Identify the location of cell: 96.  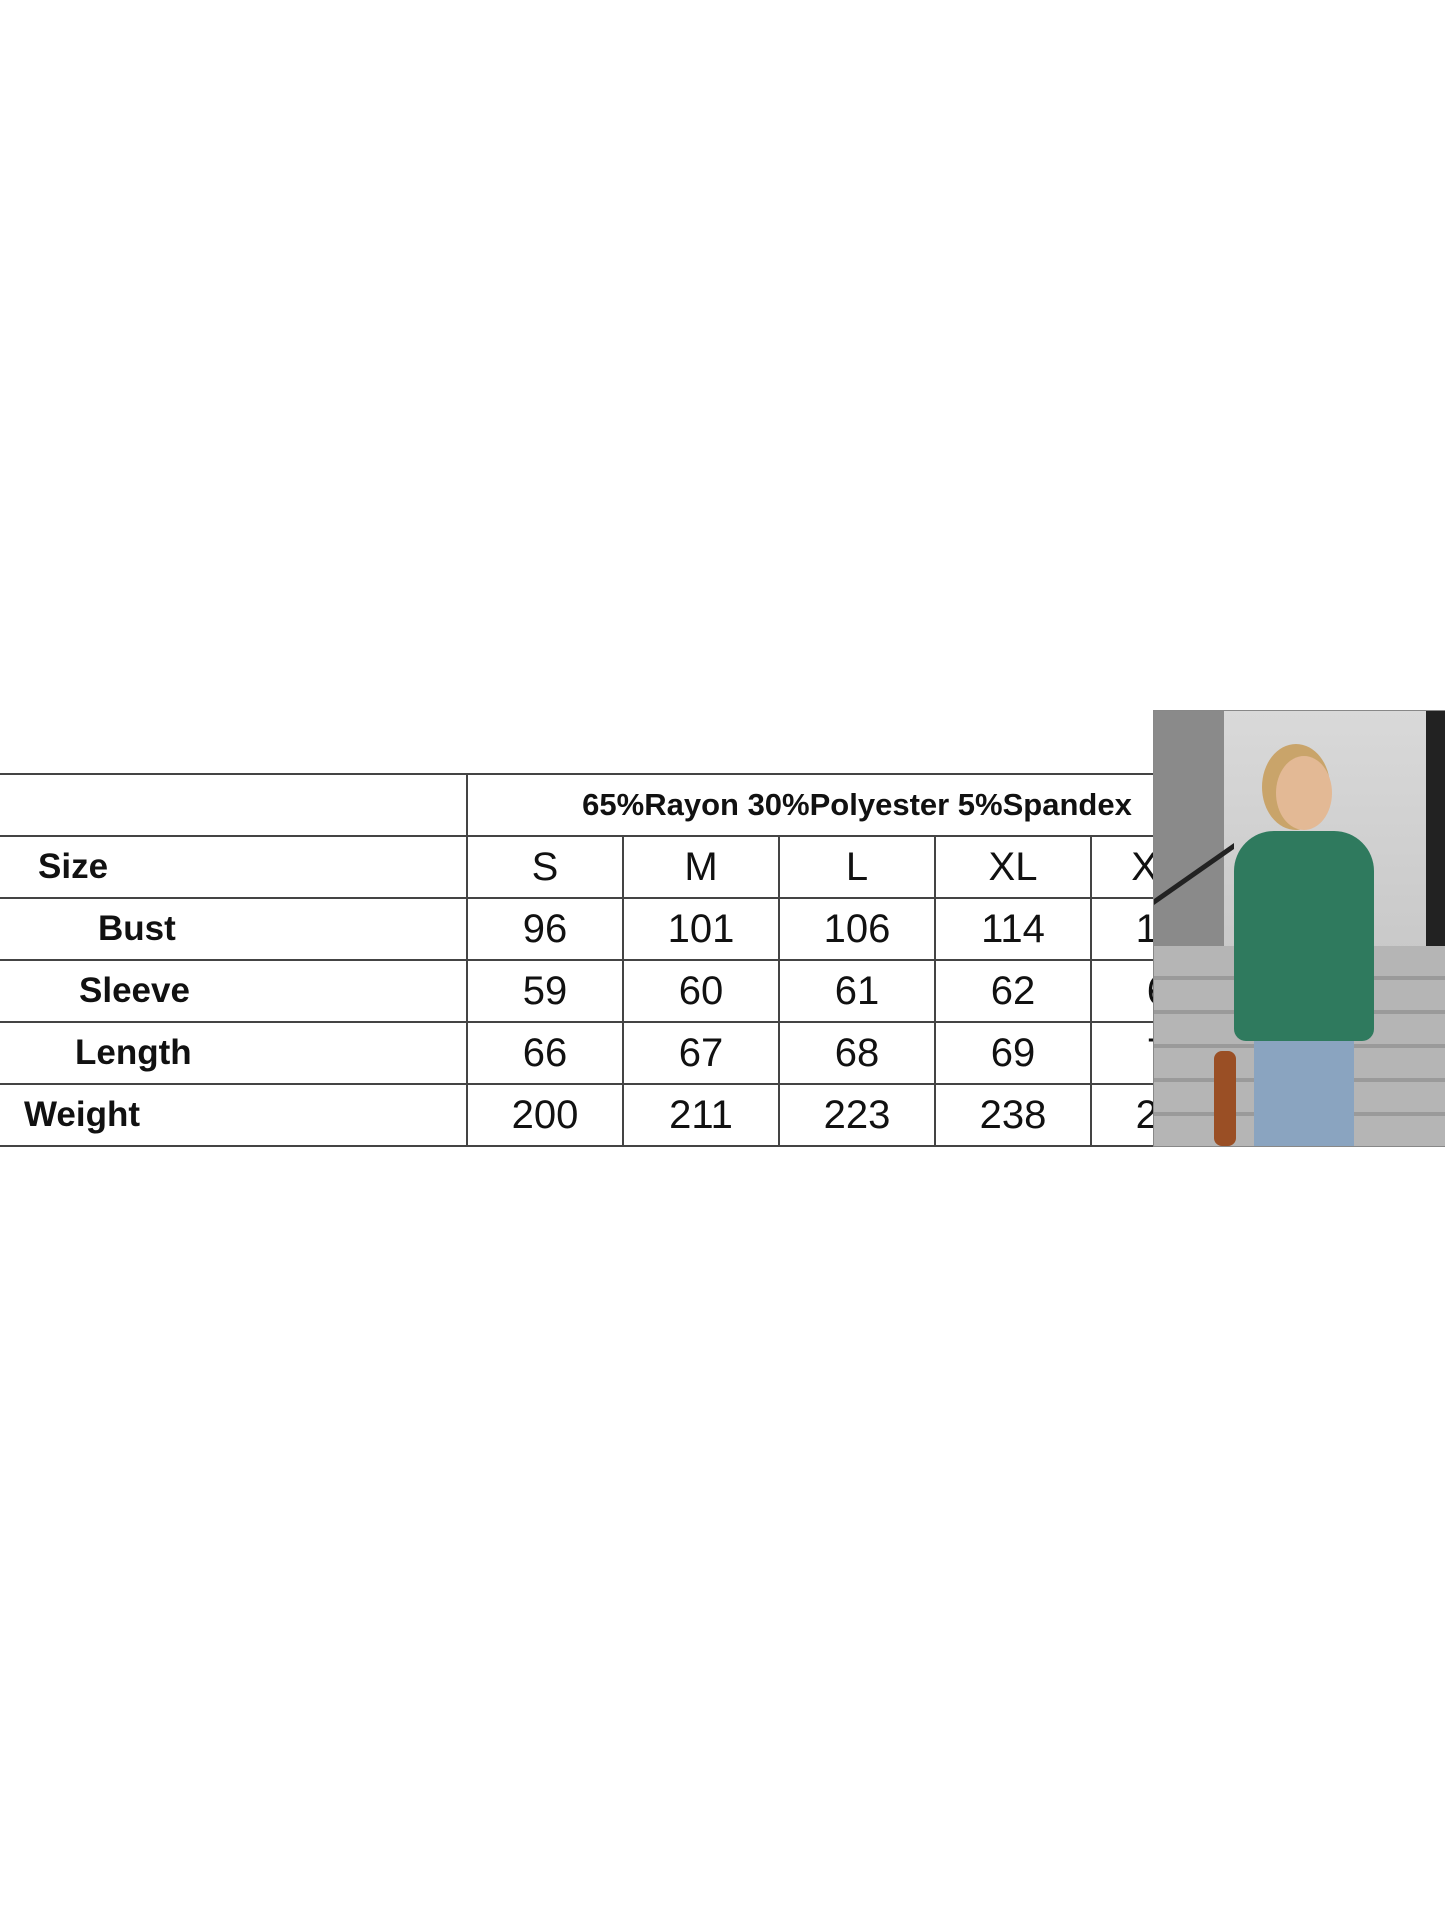
(545, 929).